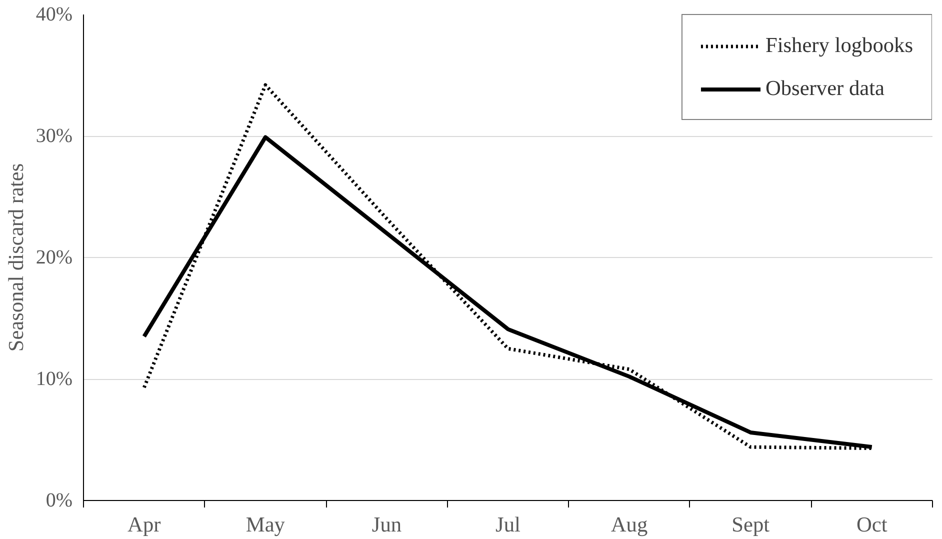  I want to click on x-tick-label: Jul, so click(508, 524).